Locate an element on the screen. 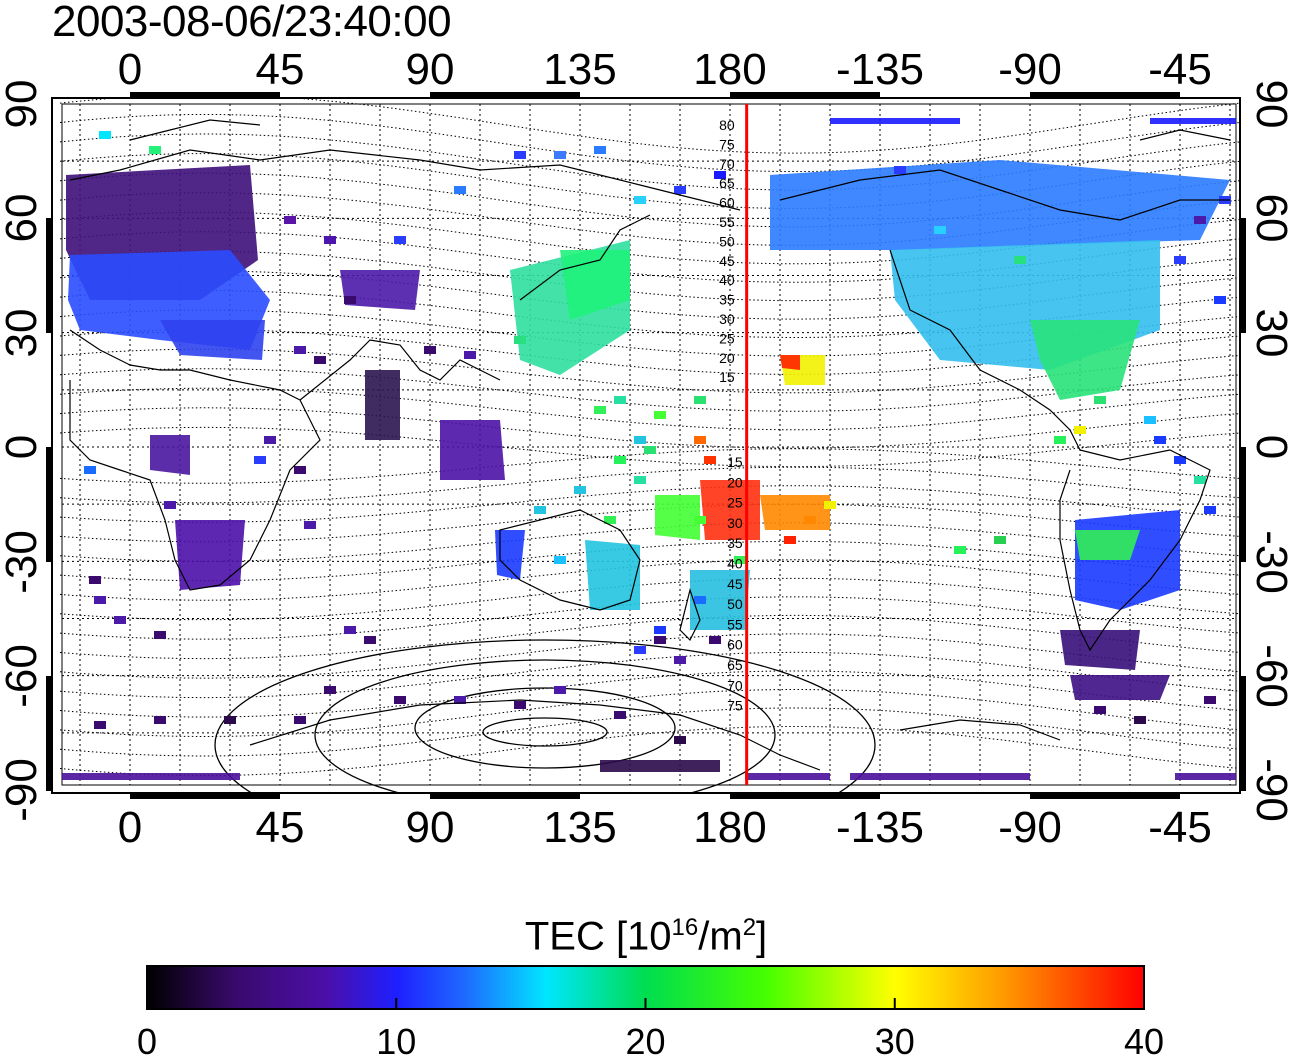 Image resolution: width=1292 pixels, height=1057 pixels. colorbar-ticks: 0 10 20 30 40 is located at coordinates (650, 1027).